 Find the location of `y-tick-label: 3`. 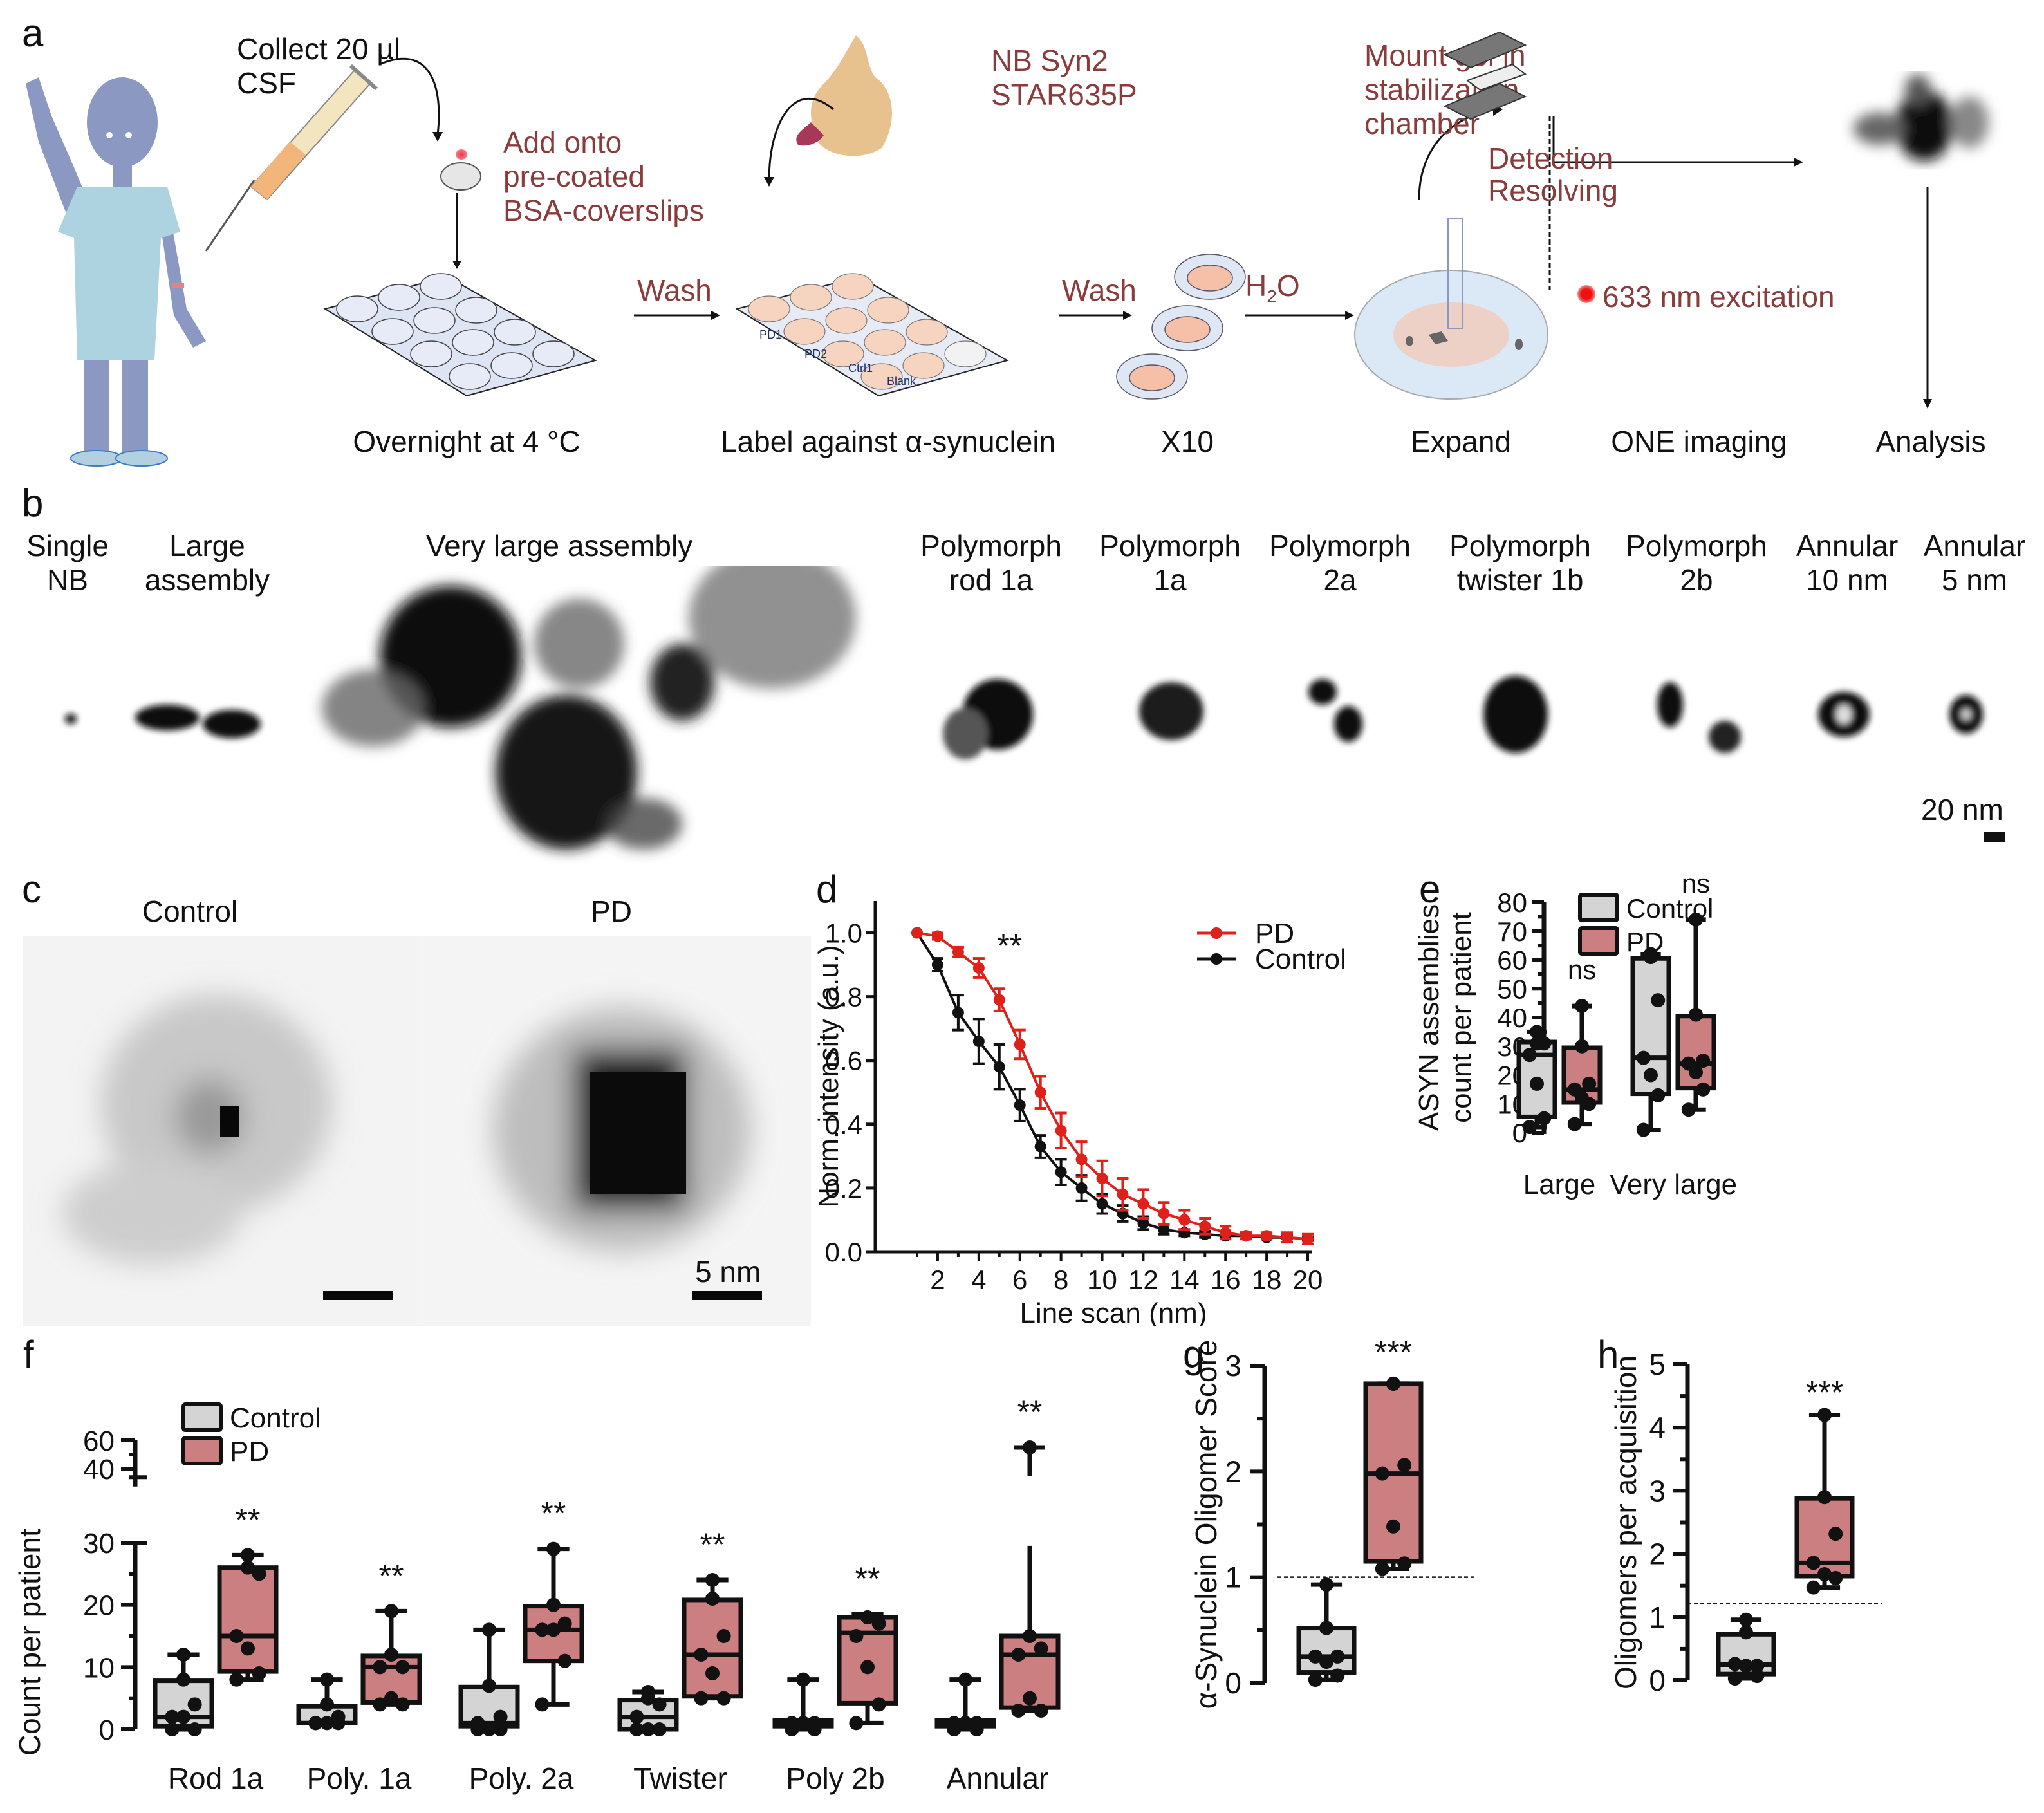

y-tick-label: 3 is located at coordinates (1657, 1491).